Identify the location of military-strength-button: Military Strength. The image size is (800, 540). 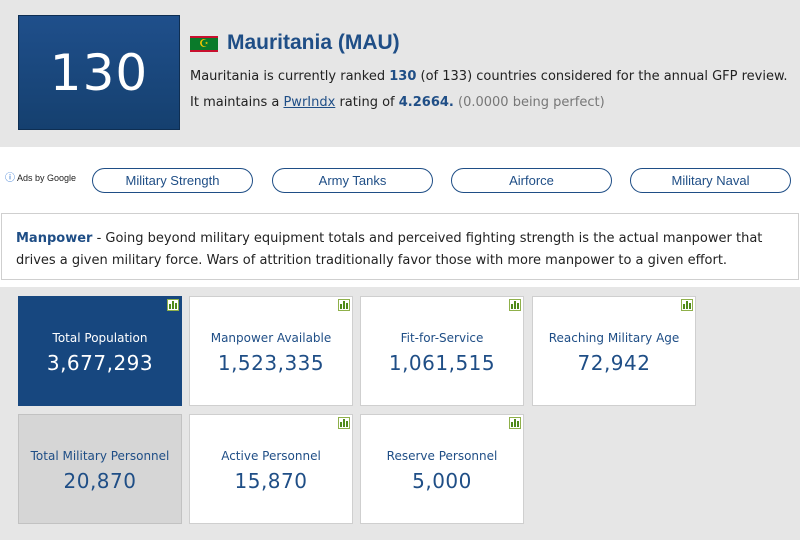
(172, 180).